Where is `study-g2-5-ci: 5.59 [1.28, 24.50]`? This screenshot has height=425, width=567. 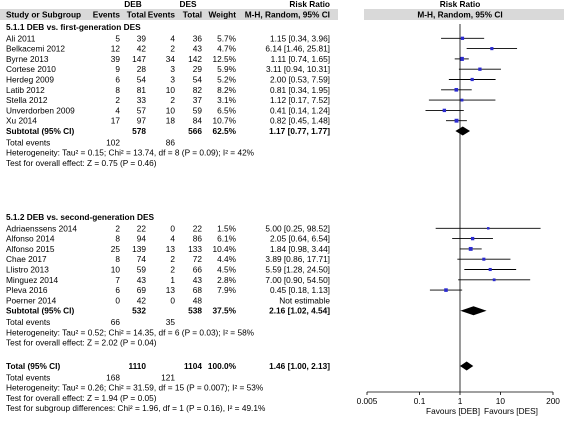
study-g2-5-ci: 5.59 [1.28, 24.50] is located at coordinates (297, 270).